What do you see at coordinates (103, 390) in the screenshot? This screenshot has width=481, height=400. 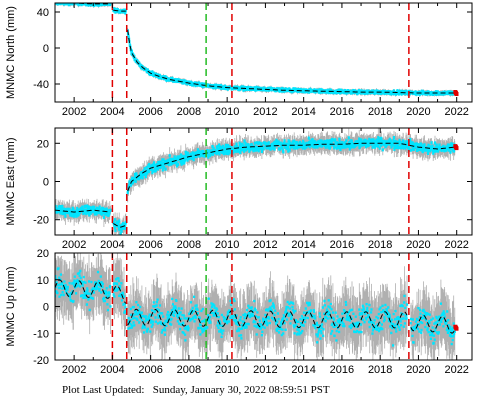 I see `updated-label: Plot Last Updated:` at bounding box center [103, 390].